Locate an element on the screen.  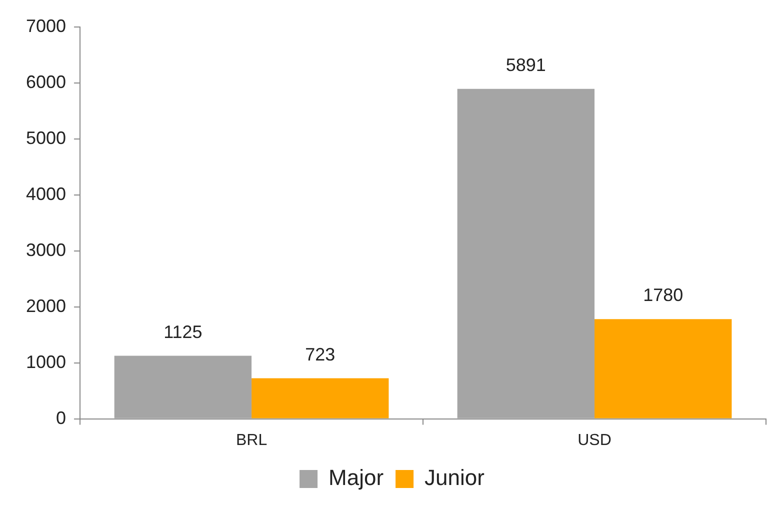
y-tick-label: 3000 is located at coordinates (46, 250).